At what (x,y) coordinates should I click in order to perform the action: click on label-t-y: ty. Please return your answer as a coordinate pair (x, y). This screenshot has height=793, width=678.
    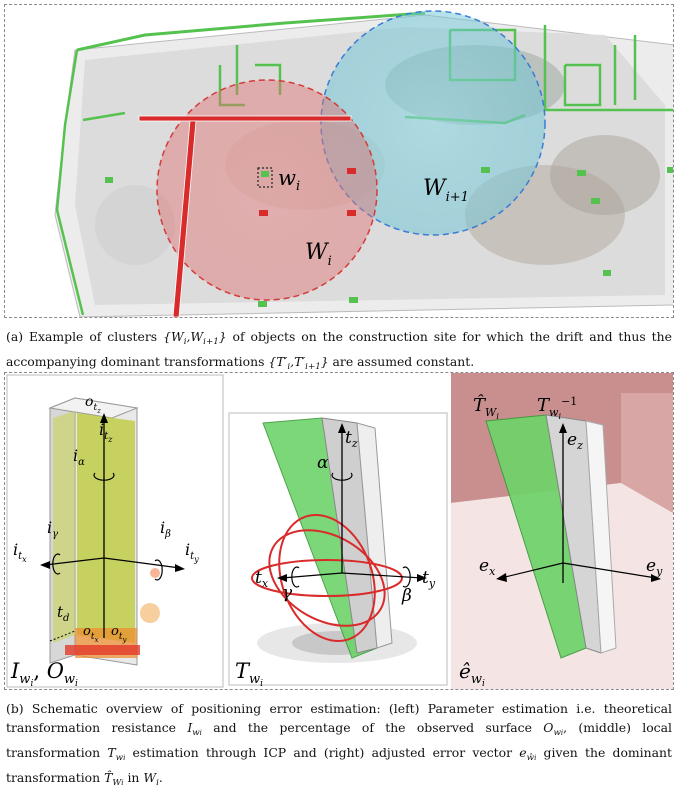
    Looking at the image, I should click on (429, 579).